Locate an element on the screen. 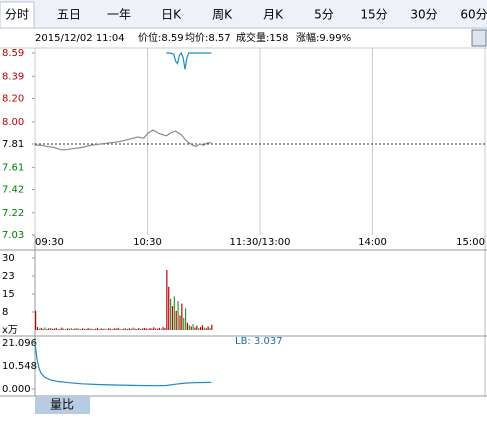 This screenshot has width=487, height=422. tab: 日K is located at coordinates (171, 15).